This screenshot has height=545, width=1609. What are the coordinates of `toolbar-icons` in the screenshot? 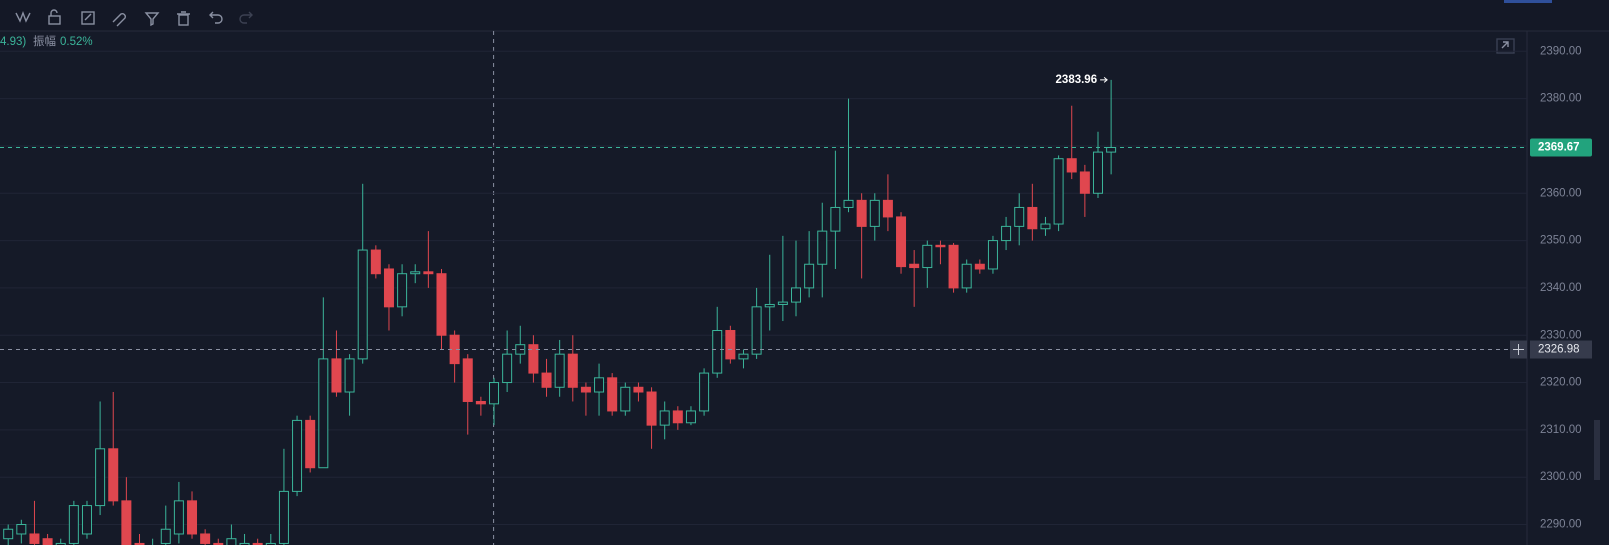 It's located at (134, 18).